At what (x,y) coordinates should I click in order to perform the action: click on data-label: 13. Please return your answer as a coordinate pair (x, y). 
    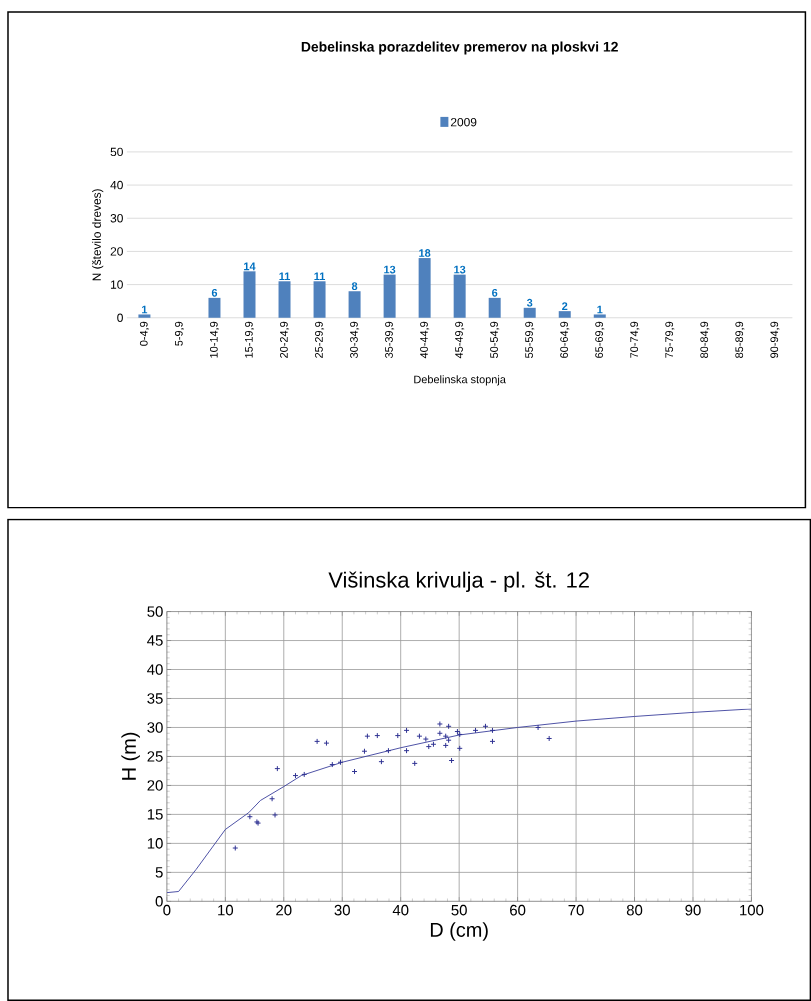
    Looking at the image, I should click on (460, 269).